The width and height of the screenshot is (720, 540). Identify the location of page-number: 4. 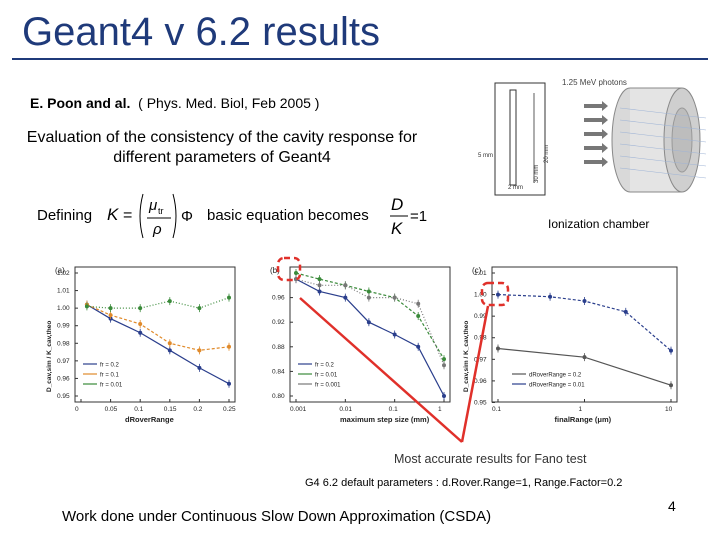
(672, 506).